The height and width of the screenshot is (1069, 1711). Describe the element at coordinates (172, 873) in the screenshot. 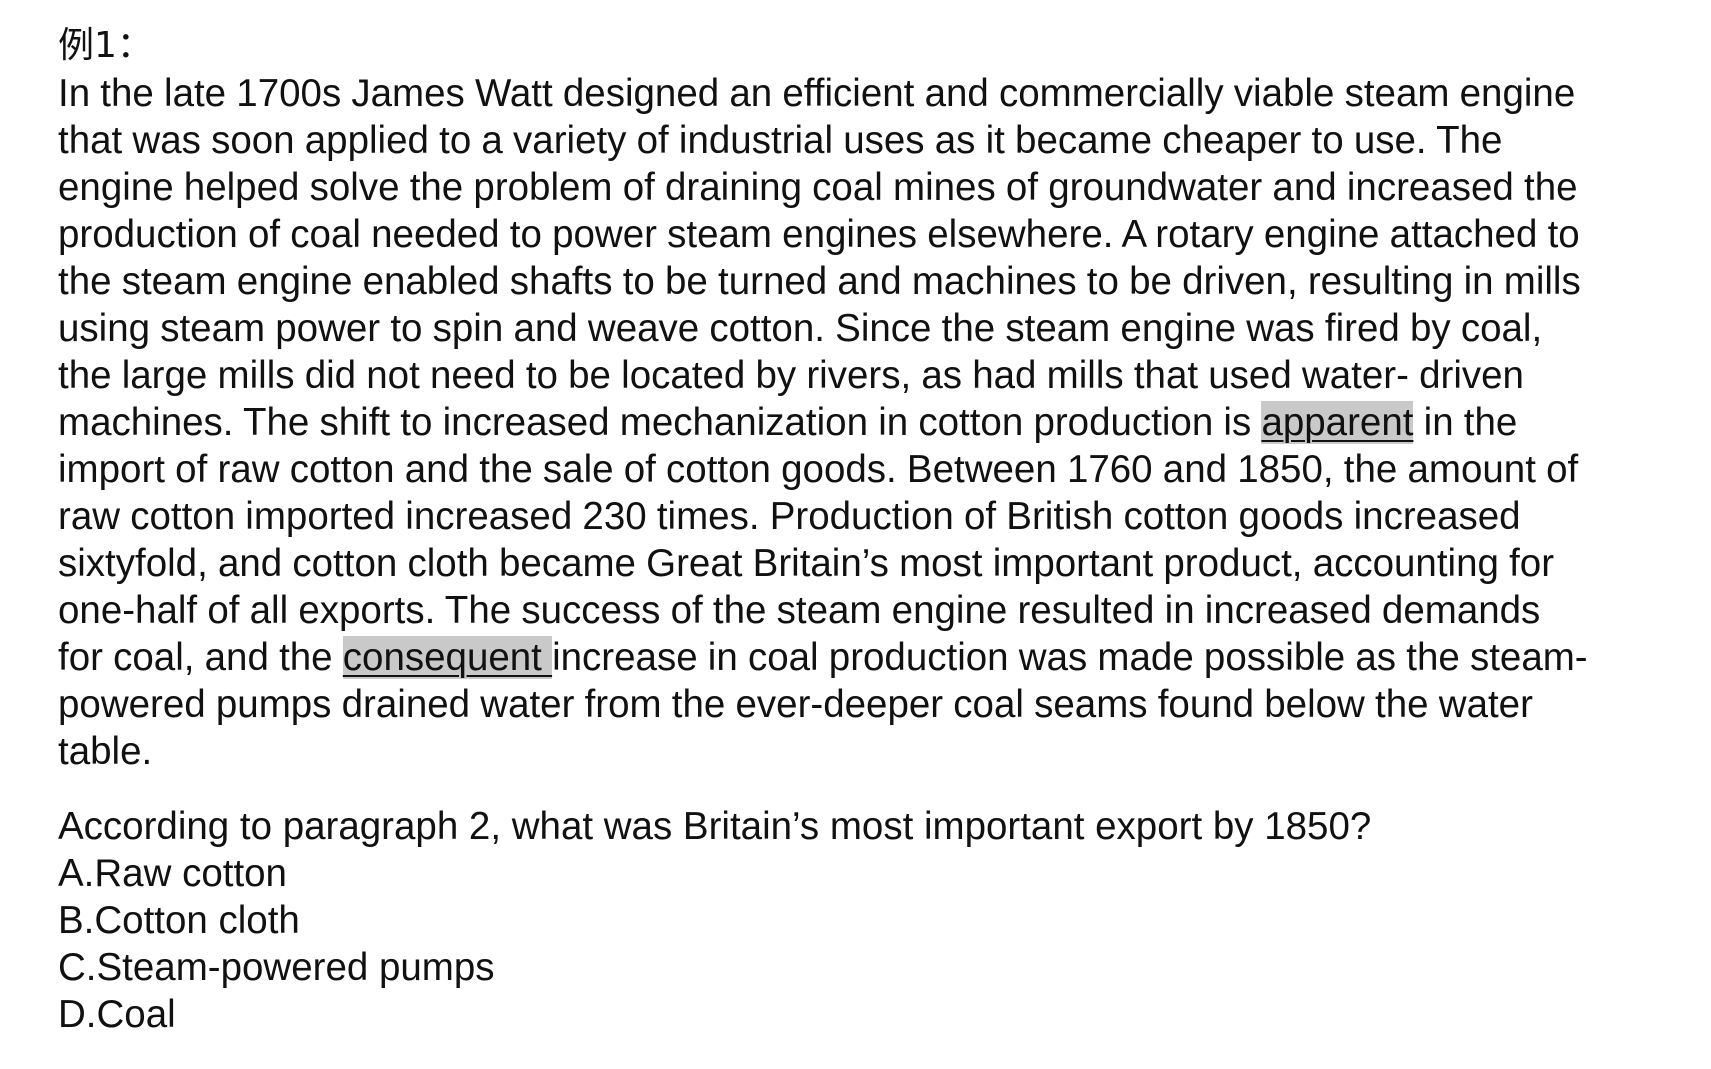

I see `option-a: A.Raw cotton` at that location.